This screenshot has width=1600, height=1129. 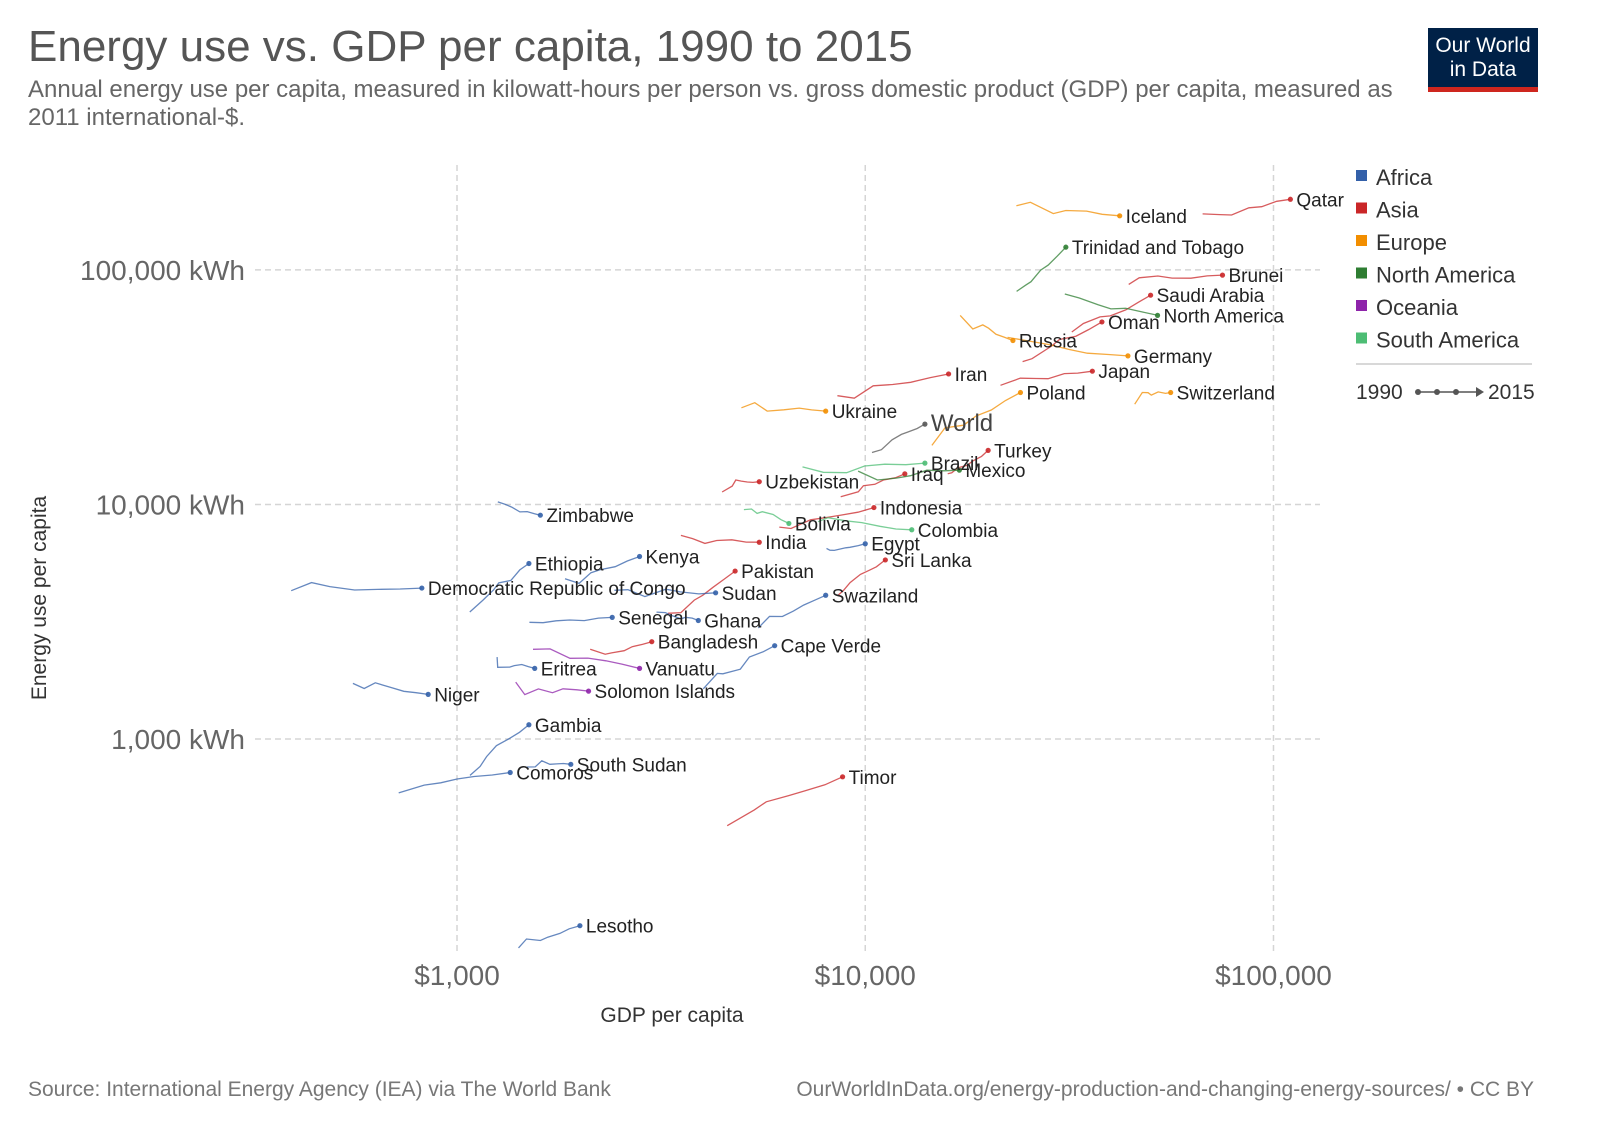 I want to click on label-indonesia: Indonesia, so click(x=921, y=509).